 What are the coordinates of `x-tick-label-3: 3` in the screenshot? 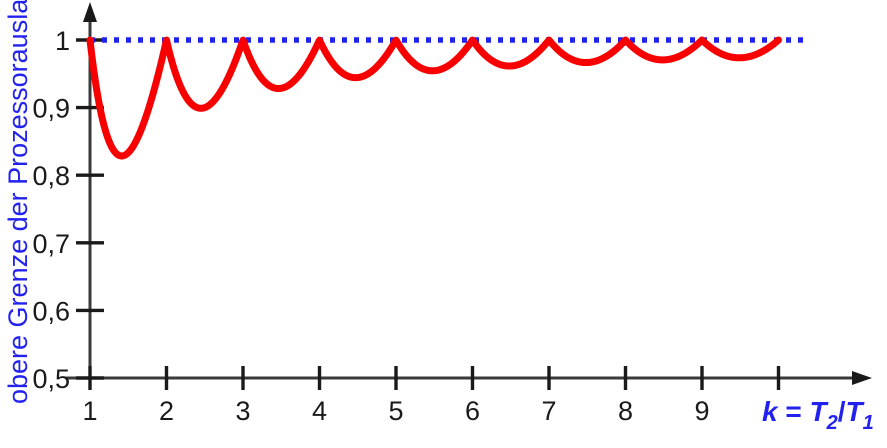 It's located at (242, 411).